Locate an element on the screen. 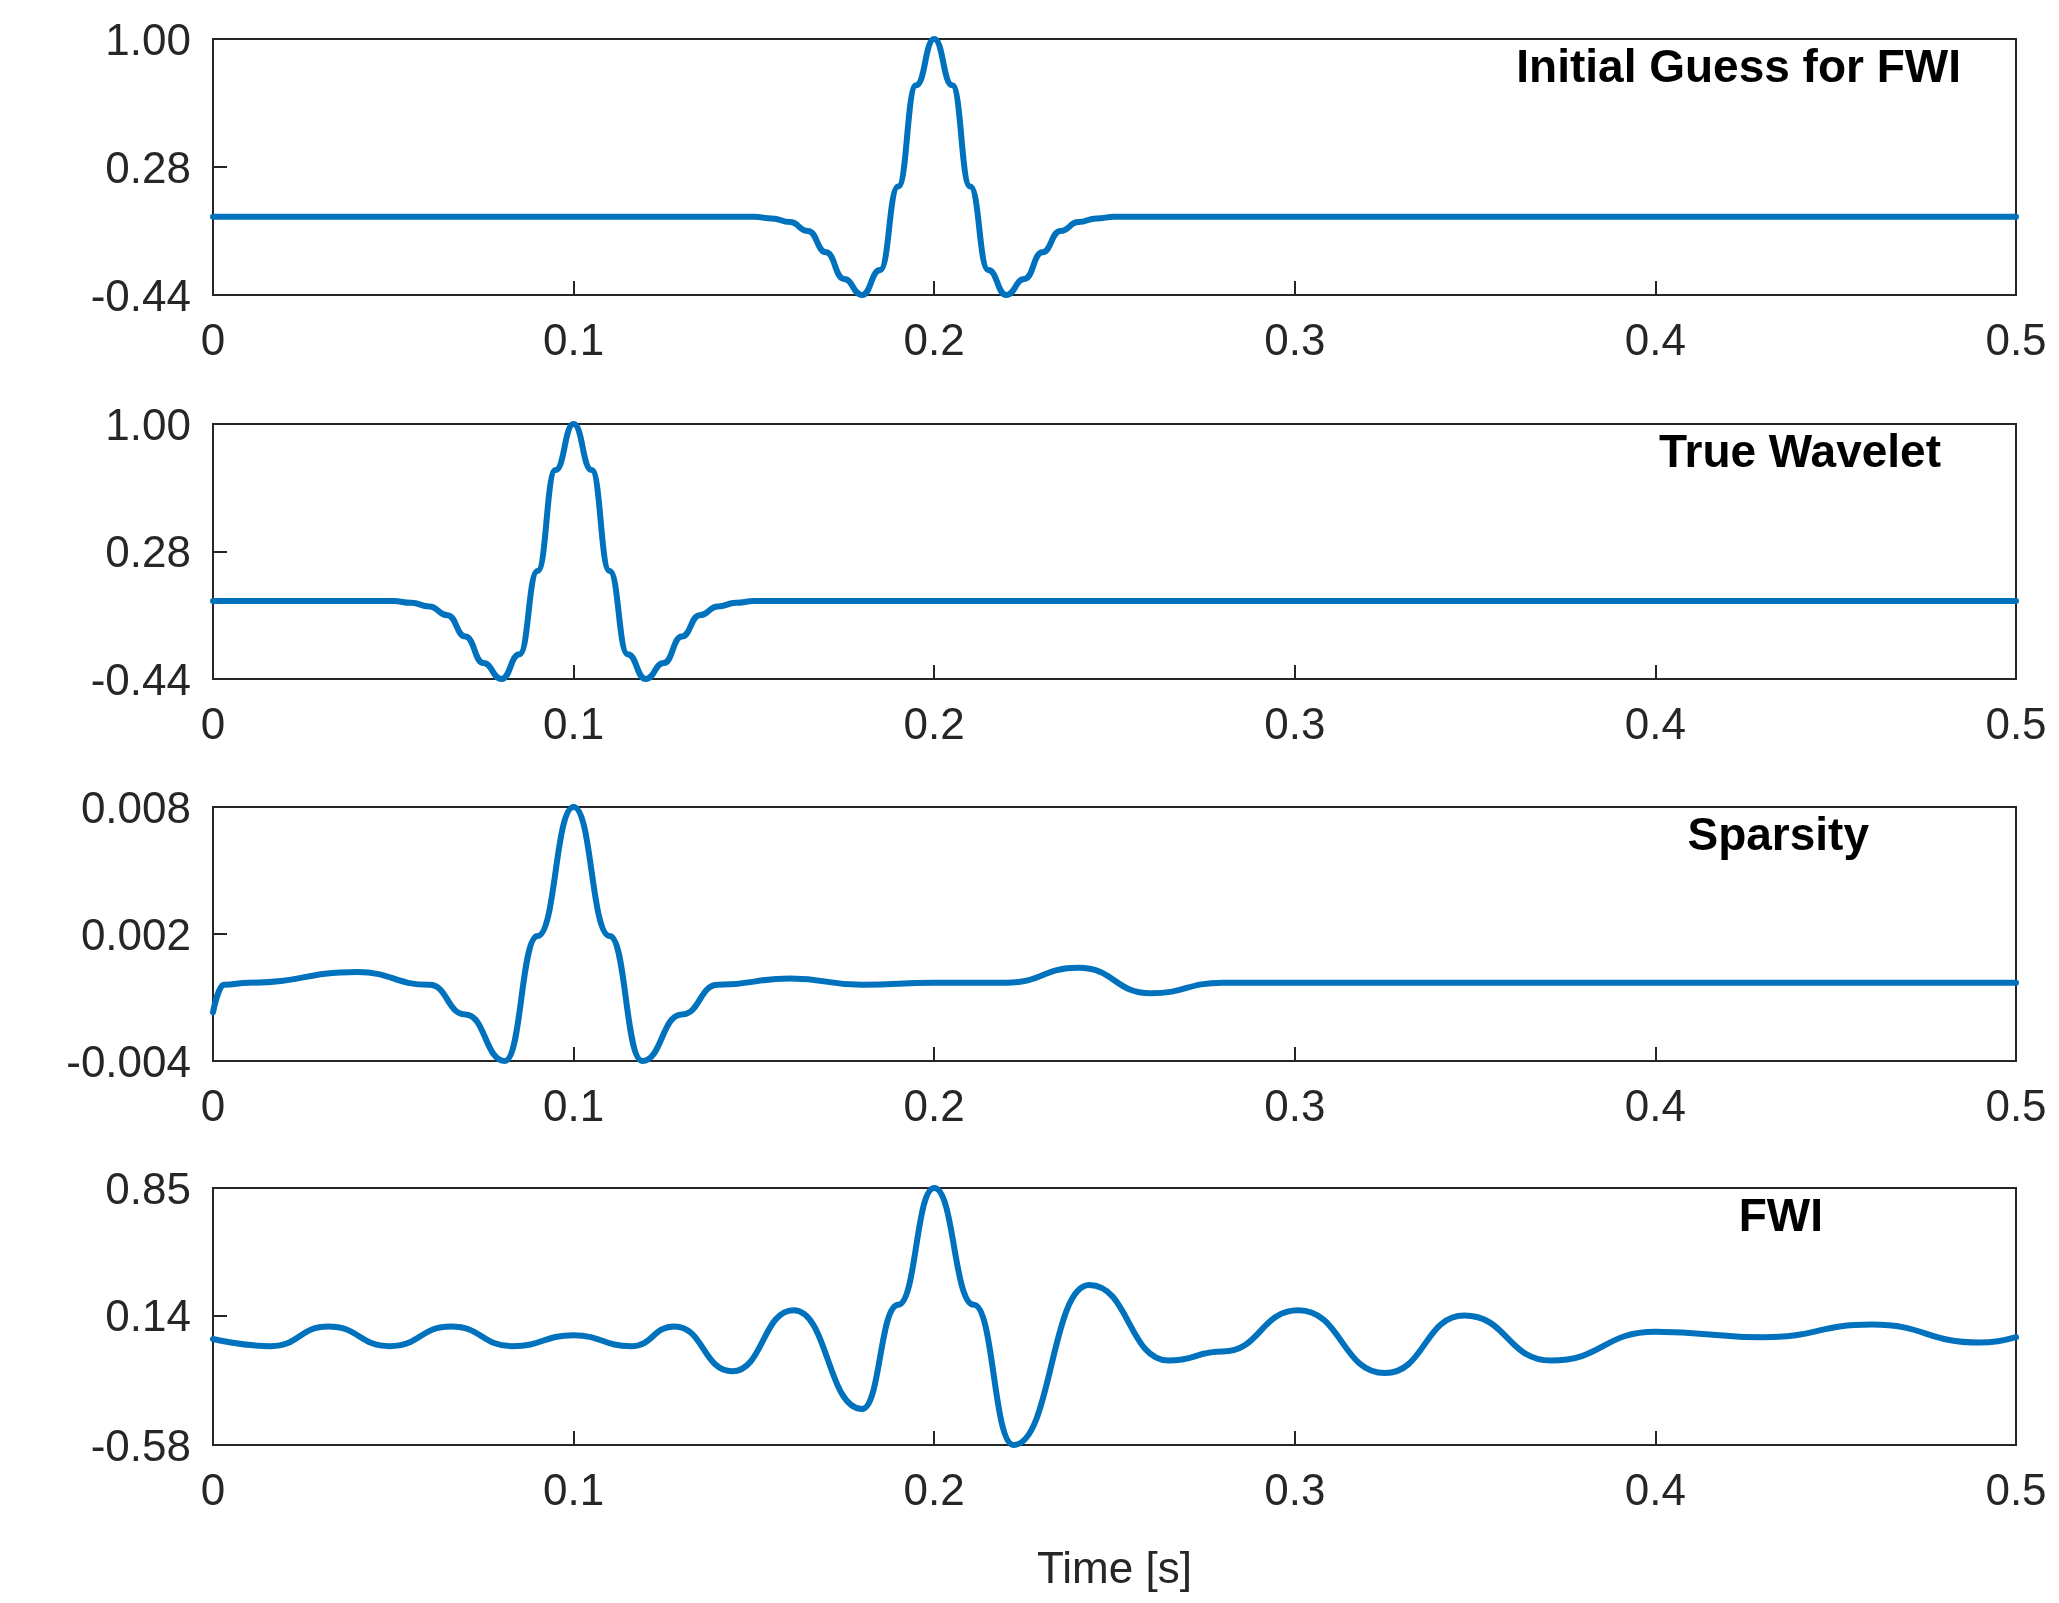 The image size is (2059, 1603). y-tick-label: -0.58 is located at coordinates (140, 1445).